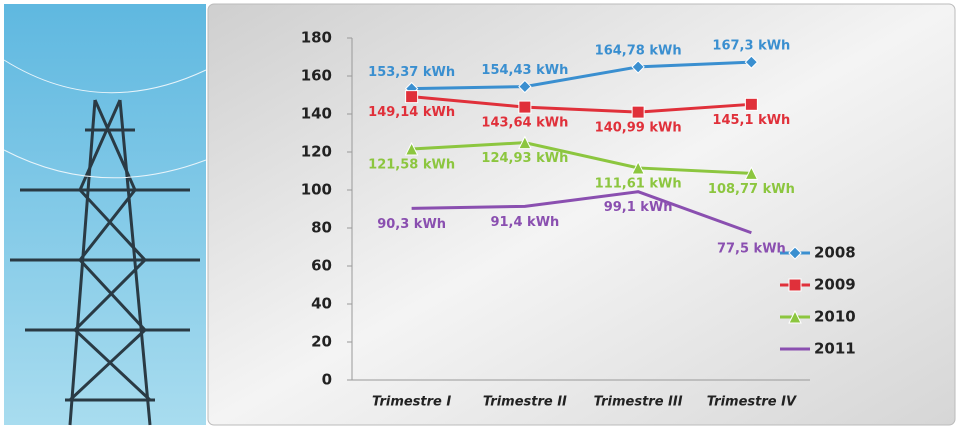 This screenshot has height=429, width=959. What do you see at coordinates (411, 224) in the screenshot?
I see `value-label: 90,3 kWh` at bounding box center [411, 224].